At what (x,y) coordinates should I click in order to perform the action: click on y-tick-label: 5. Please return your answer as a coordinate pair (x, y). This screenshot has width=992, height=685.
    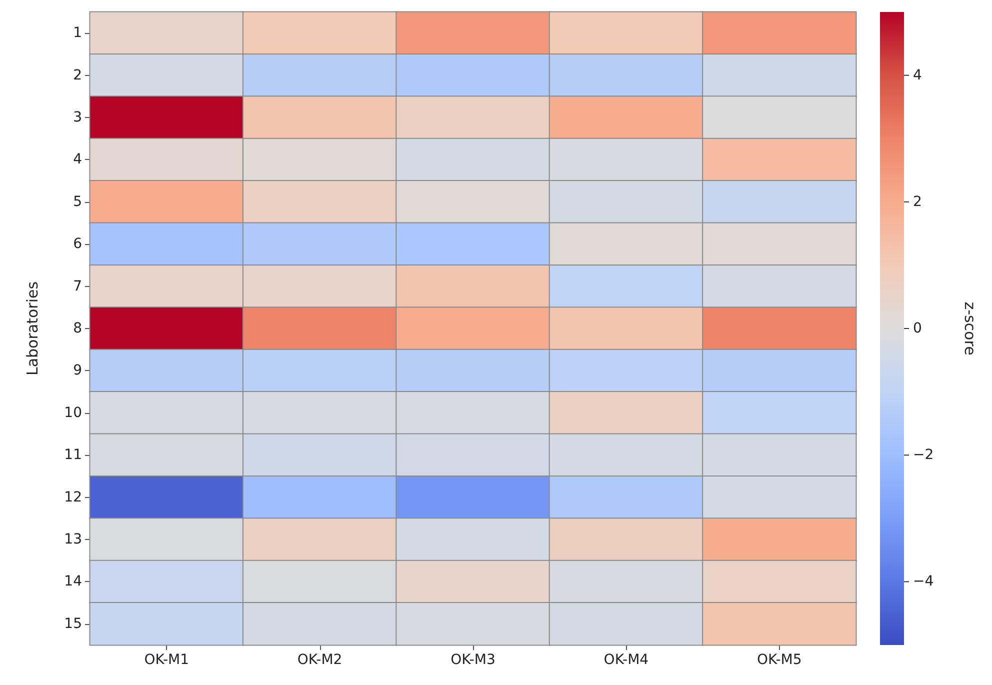
    Looking at the image, I should click on (77, 202).